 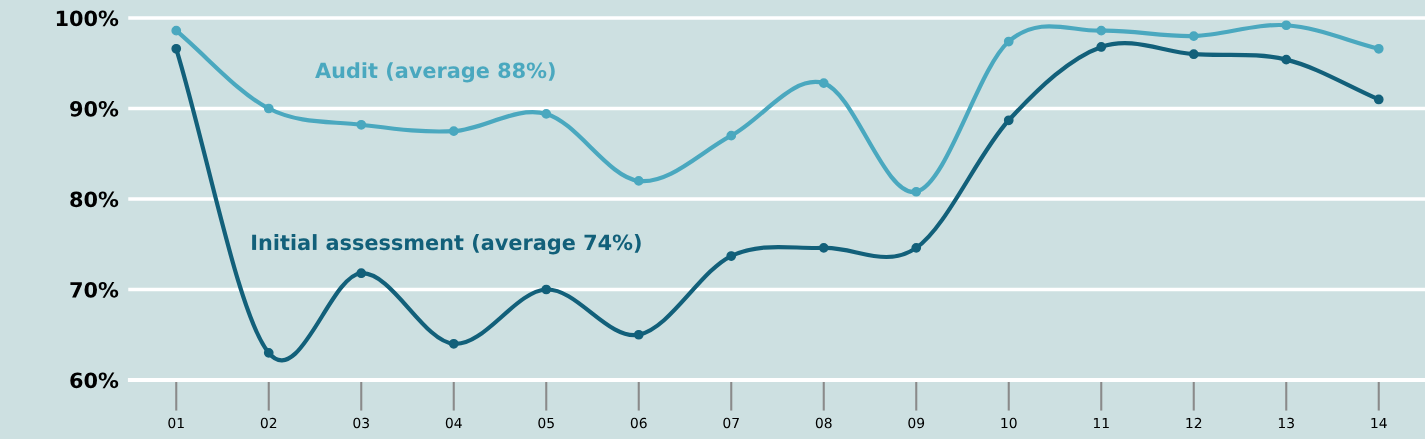 I want to click on x-tick-label: 11, so click(x=1101, y=423).